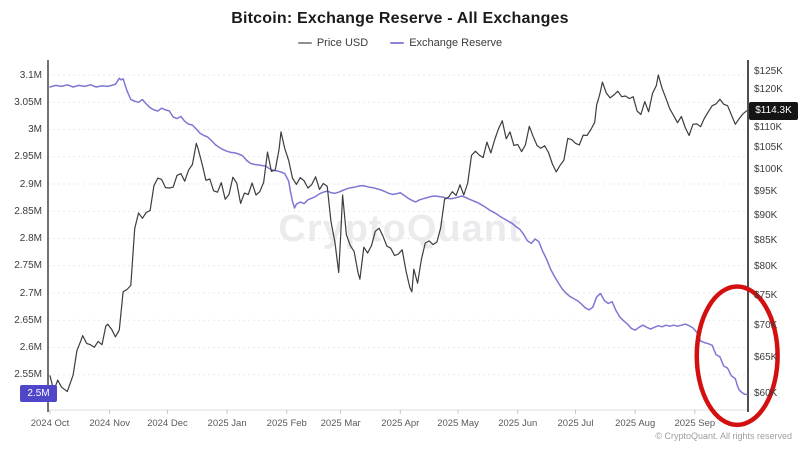 Image resolution: width=800 pixels, height=450 pixels. I want to click on y-left-tick-label: 2.55M, so click(28, 375).